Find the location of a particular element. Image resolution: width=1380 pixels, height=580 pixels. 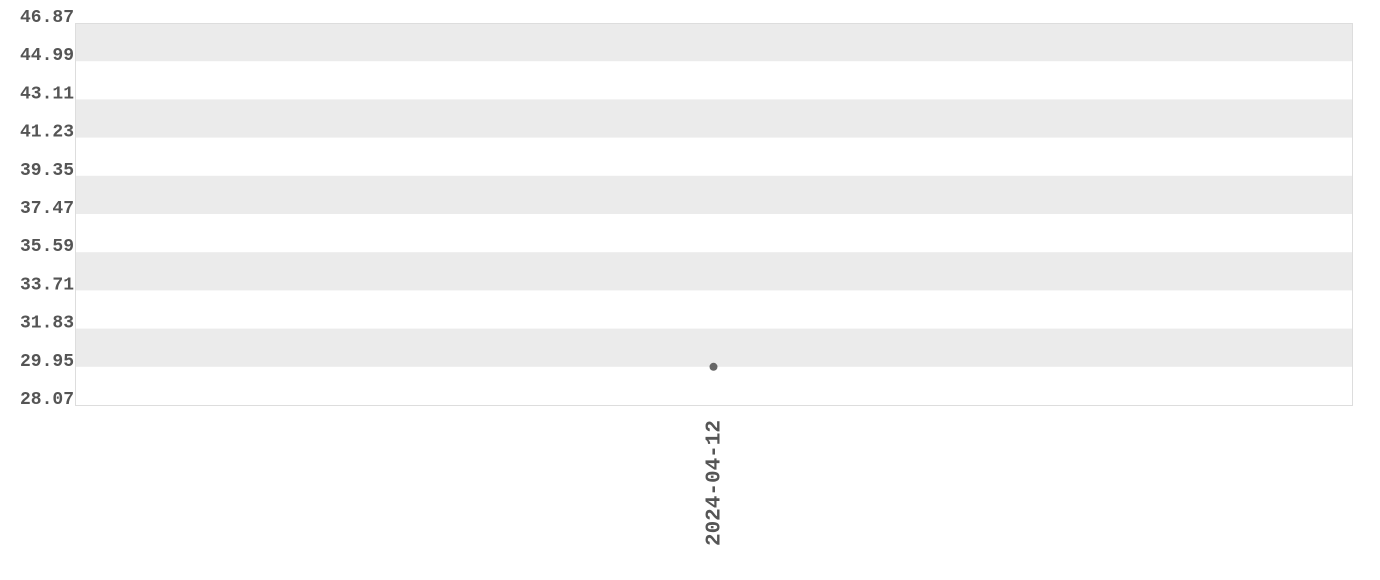

x-tick-label: 2024-04-12 is located at coordinates (715, 483).